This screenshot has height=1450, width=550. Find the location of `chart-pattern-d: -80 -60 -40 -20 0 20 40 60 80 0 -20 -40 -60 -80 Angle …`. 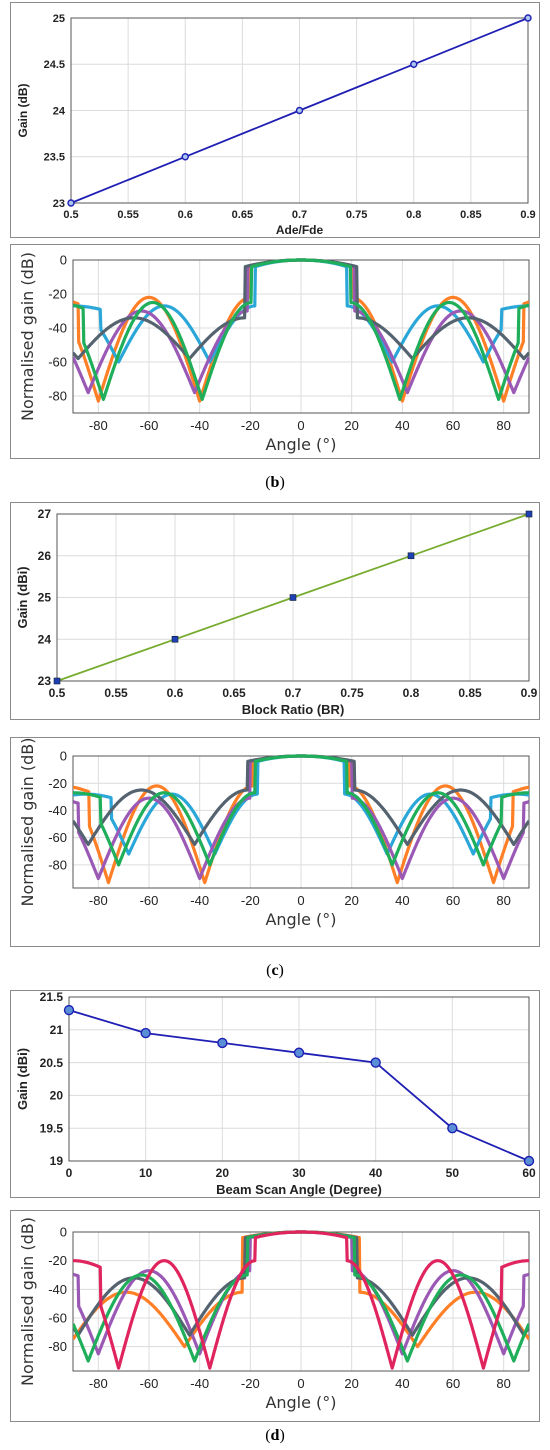

chart-pattern-d: -80 -60 -40 -20 0 20 40 60 80 0 -20 -40 -60 -80 Angle … is located at coordinates (275, 1316).